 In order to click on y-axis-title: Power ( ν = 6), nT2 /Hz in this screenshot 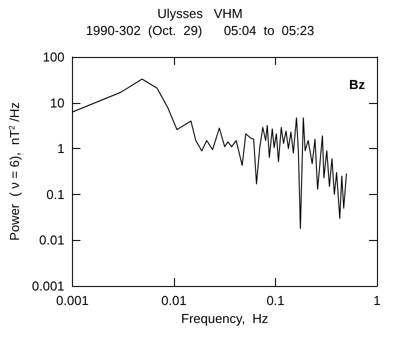, I will do `click(14, 171)`.